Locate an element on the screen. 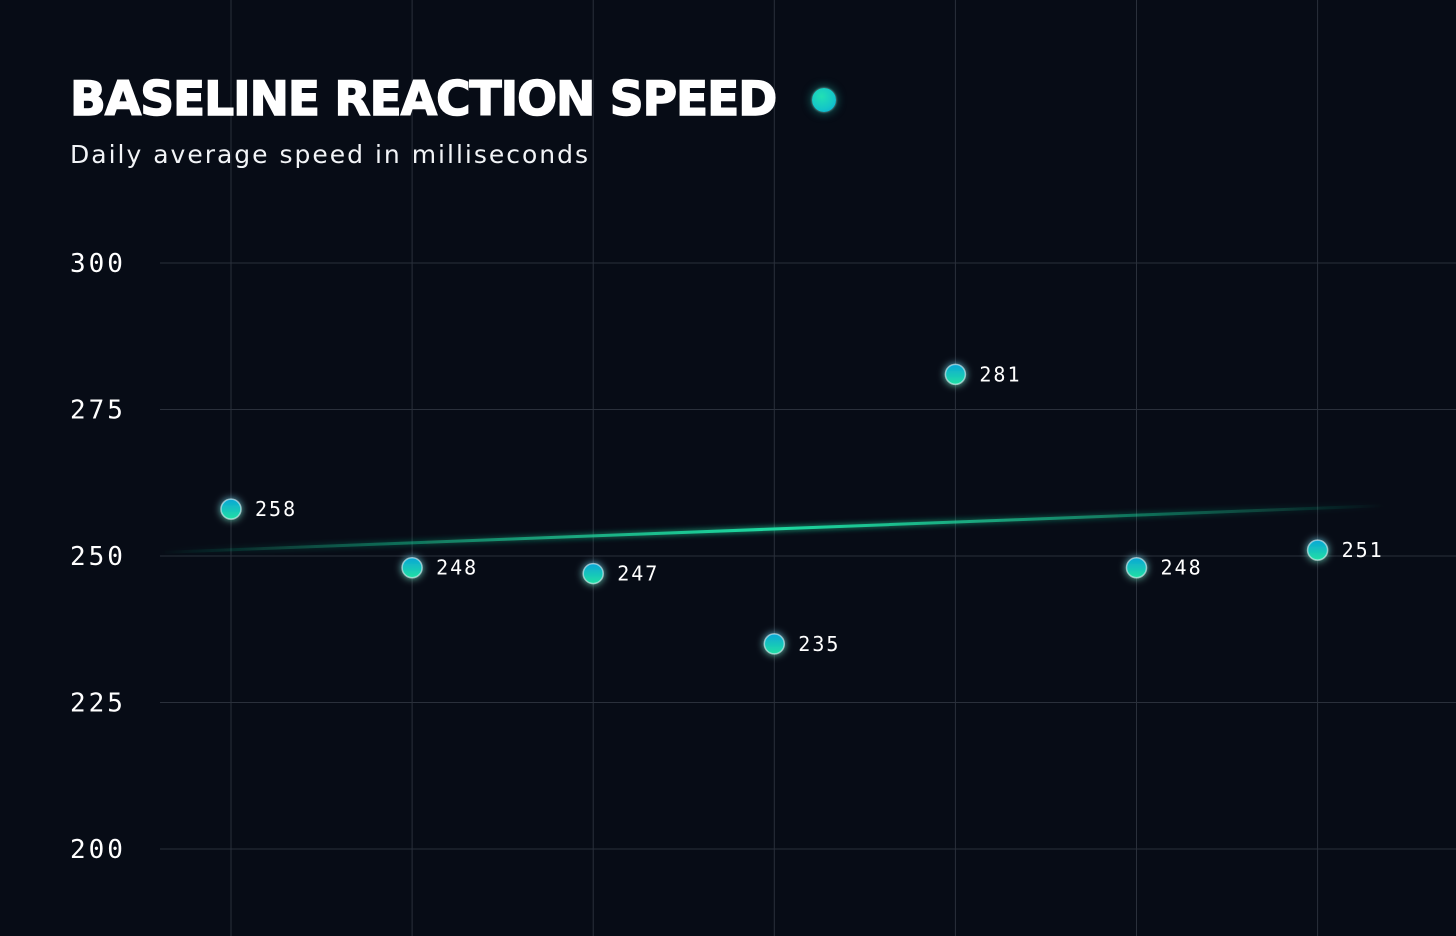 This screenshot has height=936, width=1456. data-label: 251 is located at coordinates (1363, 550).